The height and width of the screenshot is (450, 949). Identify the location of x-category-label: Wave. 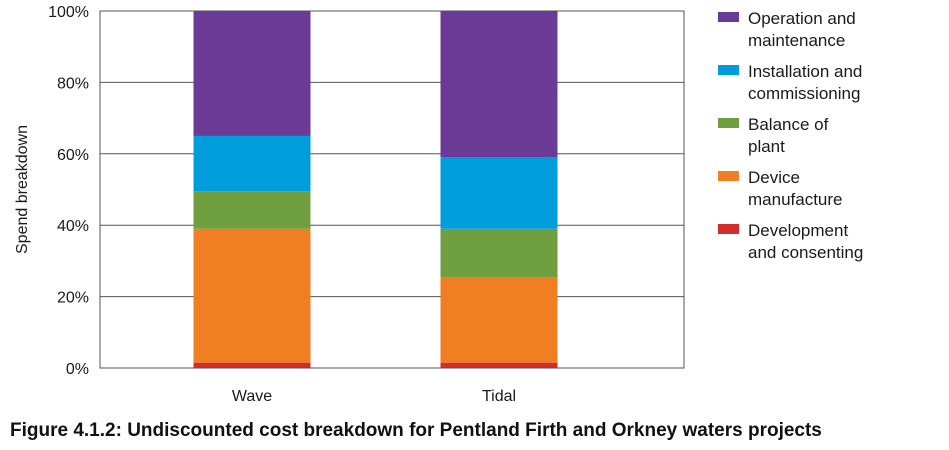
(252, 396).